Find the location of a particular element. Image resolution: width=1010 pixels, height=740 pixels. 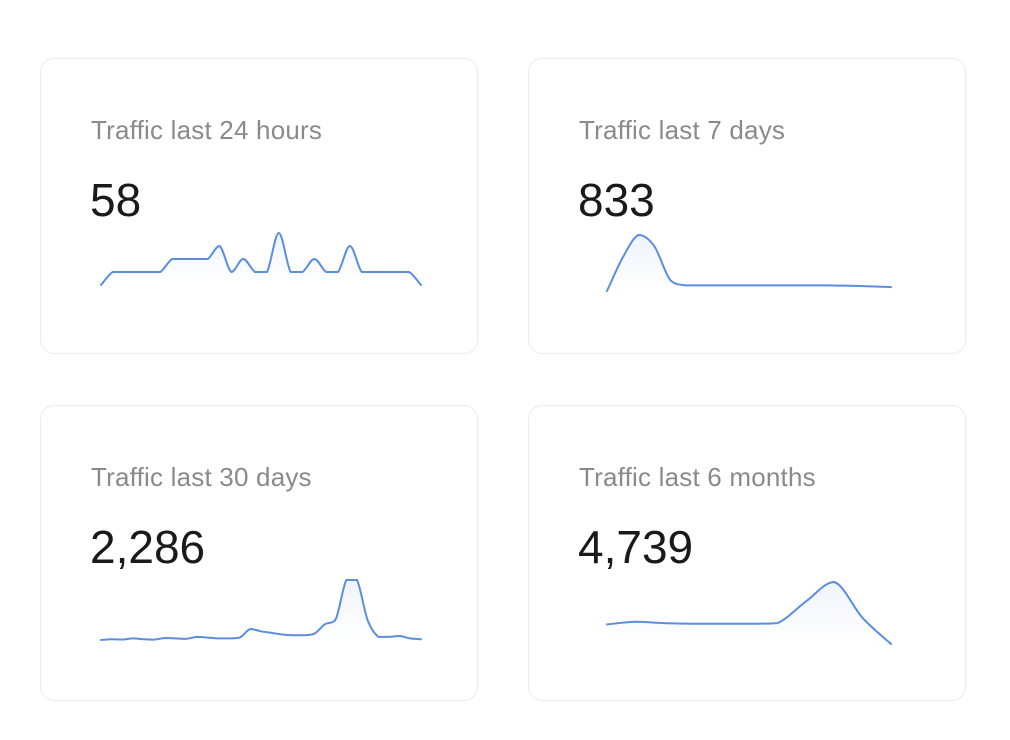

card-value: 2,286 is located at coordinates (148, 547).